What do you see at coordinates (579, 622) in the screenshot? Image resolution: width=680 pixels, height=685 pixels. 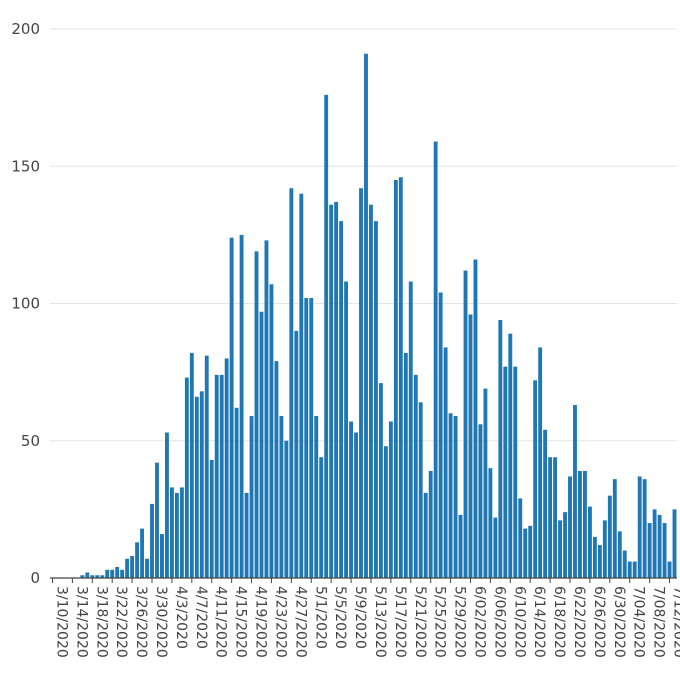 I see `x-tick-label: 6/22/2020` at bounding box center [579, 622].